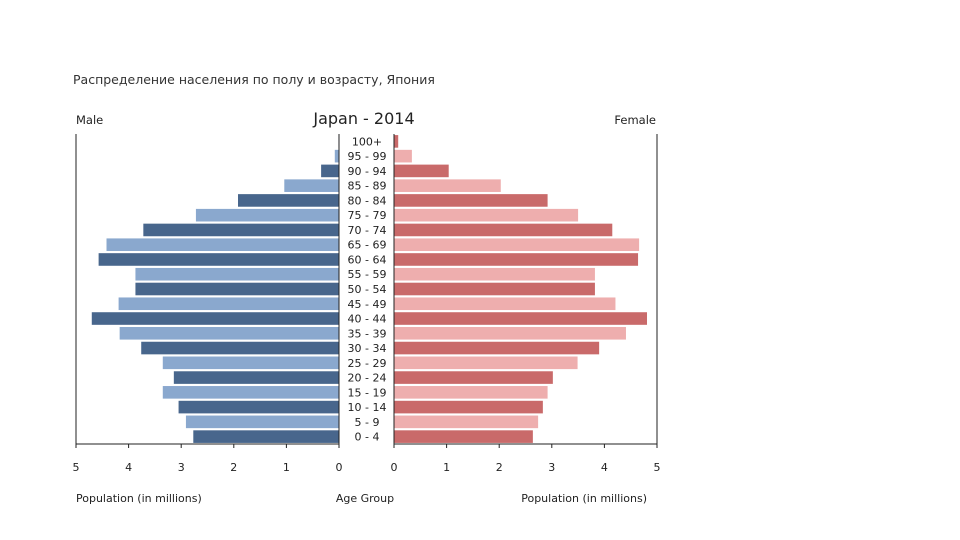 The width and height of the screenshot is (960, 540). Describe the element at coordinates (339, 467) in the screenshot. I see `male-tick-label: 0` at that location.